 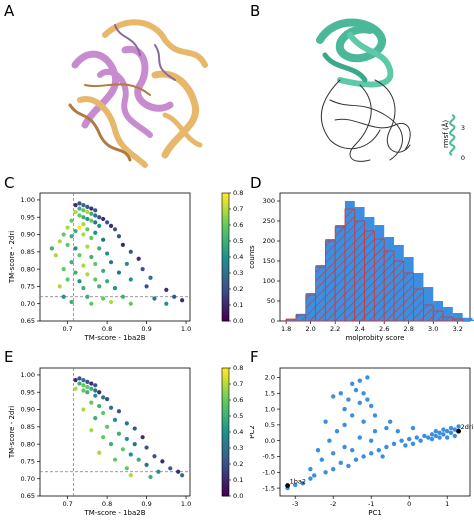 What do you see at coordinates (28, 200) in the screenshot?
I see `y-tick-label: 1.00` at bounding box center [28, 200].